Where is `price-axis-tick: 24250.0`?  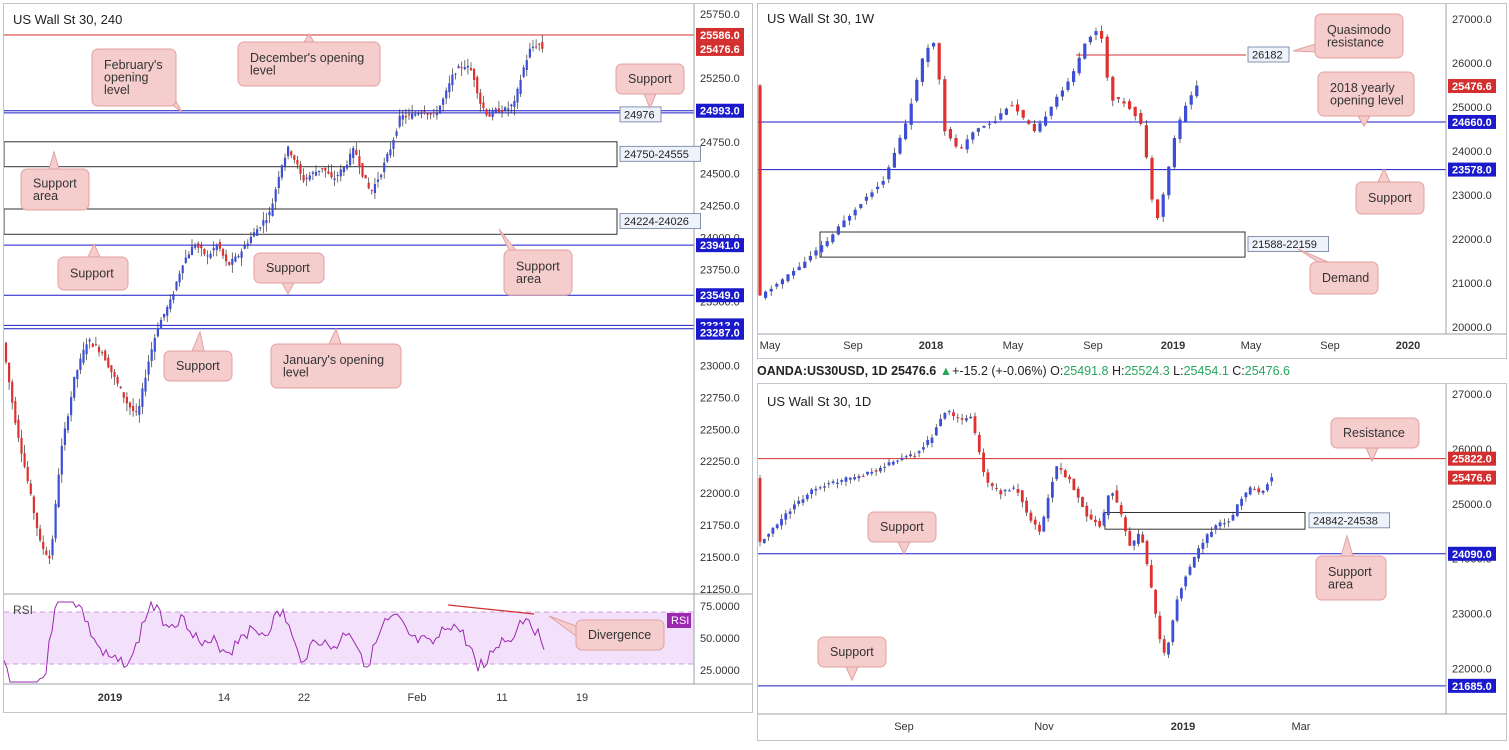
price-axis-tick: 24250.0 is located at coordinates (720, 207).